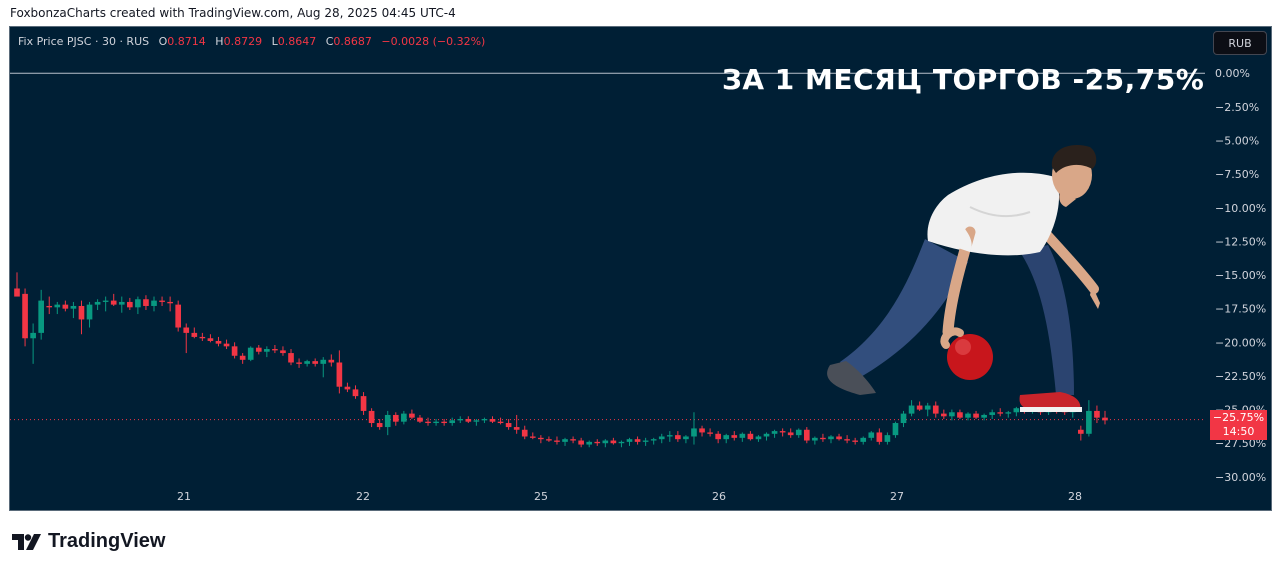 The height and width of the screenshot is (571, 1281). I want to click on tradingview-logo: TradingView, so click(88, 541).